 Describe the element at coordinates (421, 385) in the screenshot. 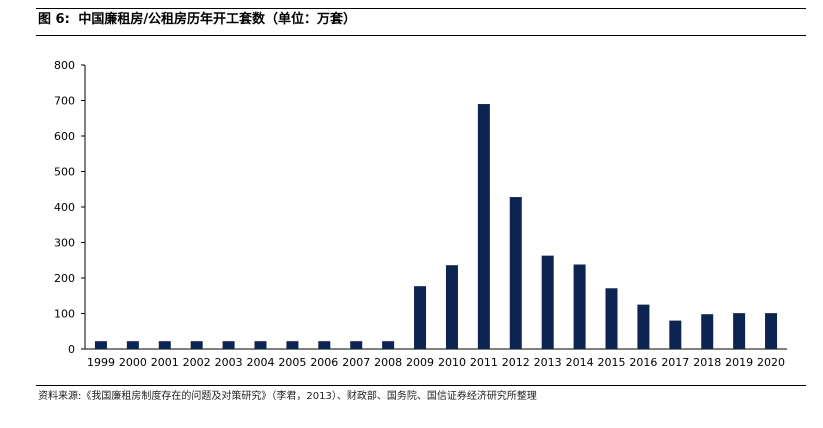

I see `bottom-rule` at that location.